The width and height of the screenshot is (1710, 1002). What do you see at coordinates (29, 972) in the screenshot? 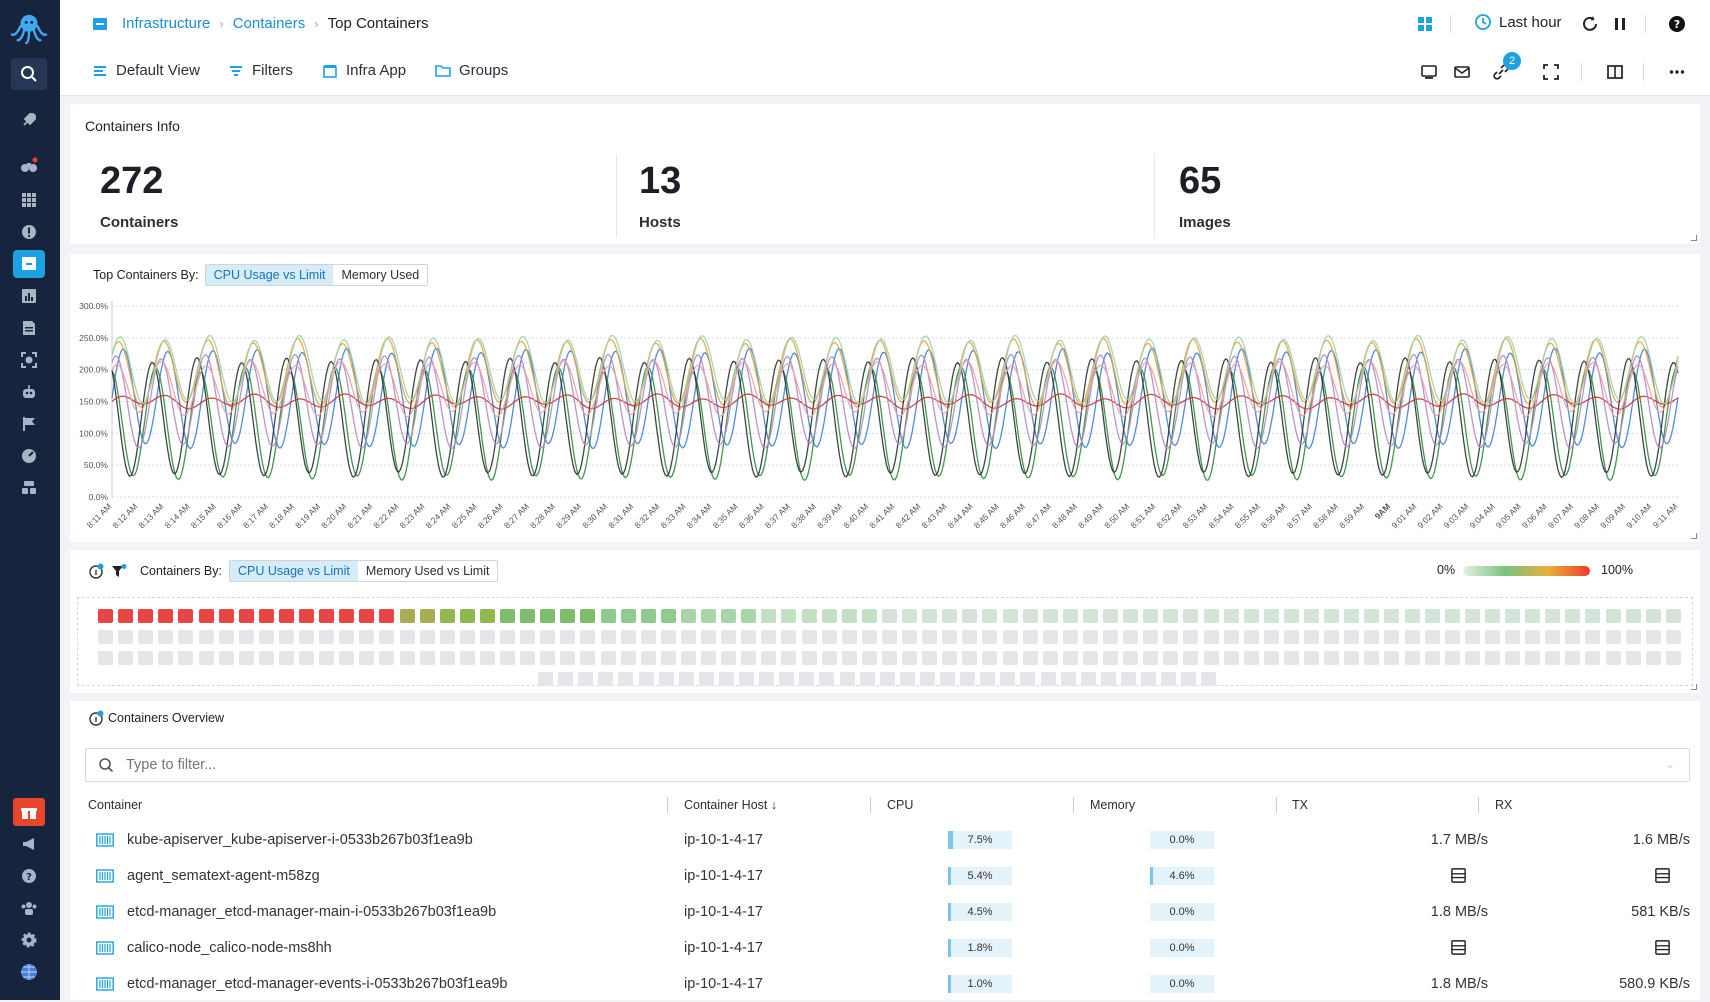
I see `globe-icon` at bounding box center [29, 972].